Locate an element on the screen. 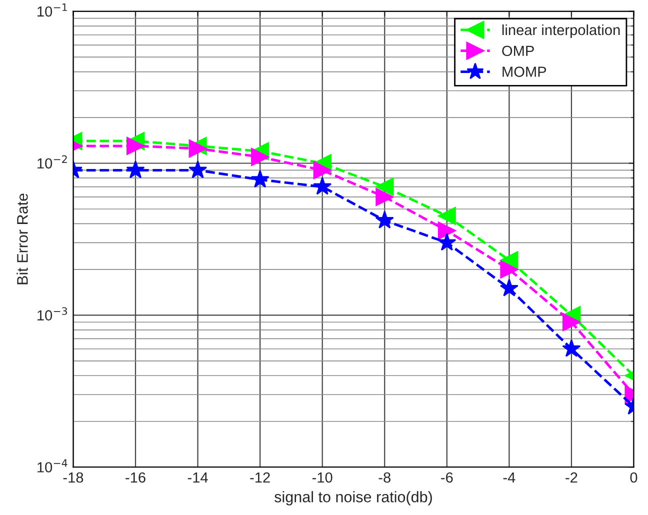 The width and height of the screenshot is (648, 515). x-tick-label: -4 is located at coordinates (509, 477).